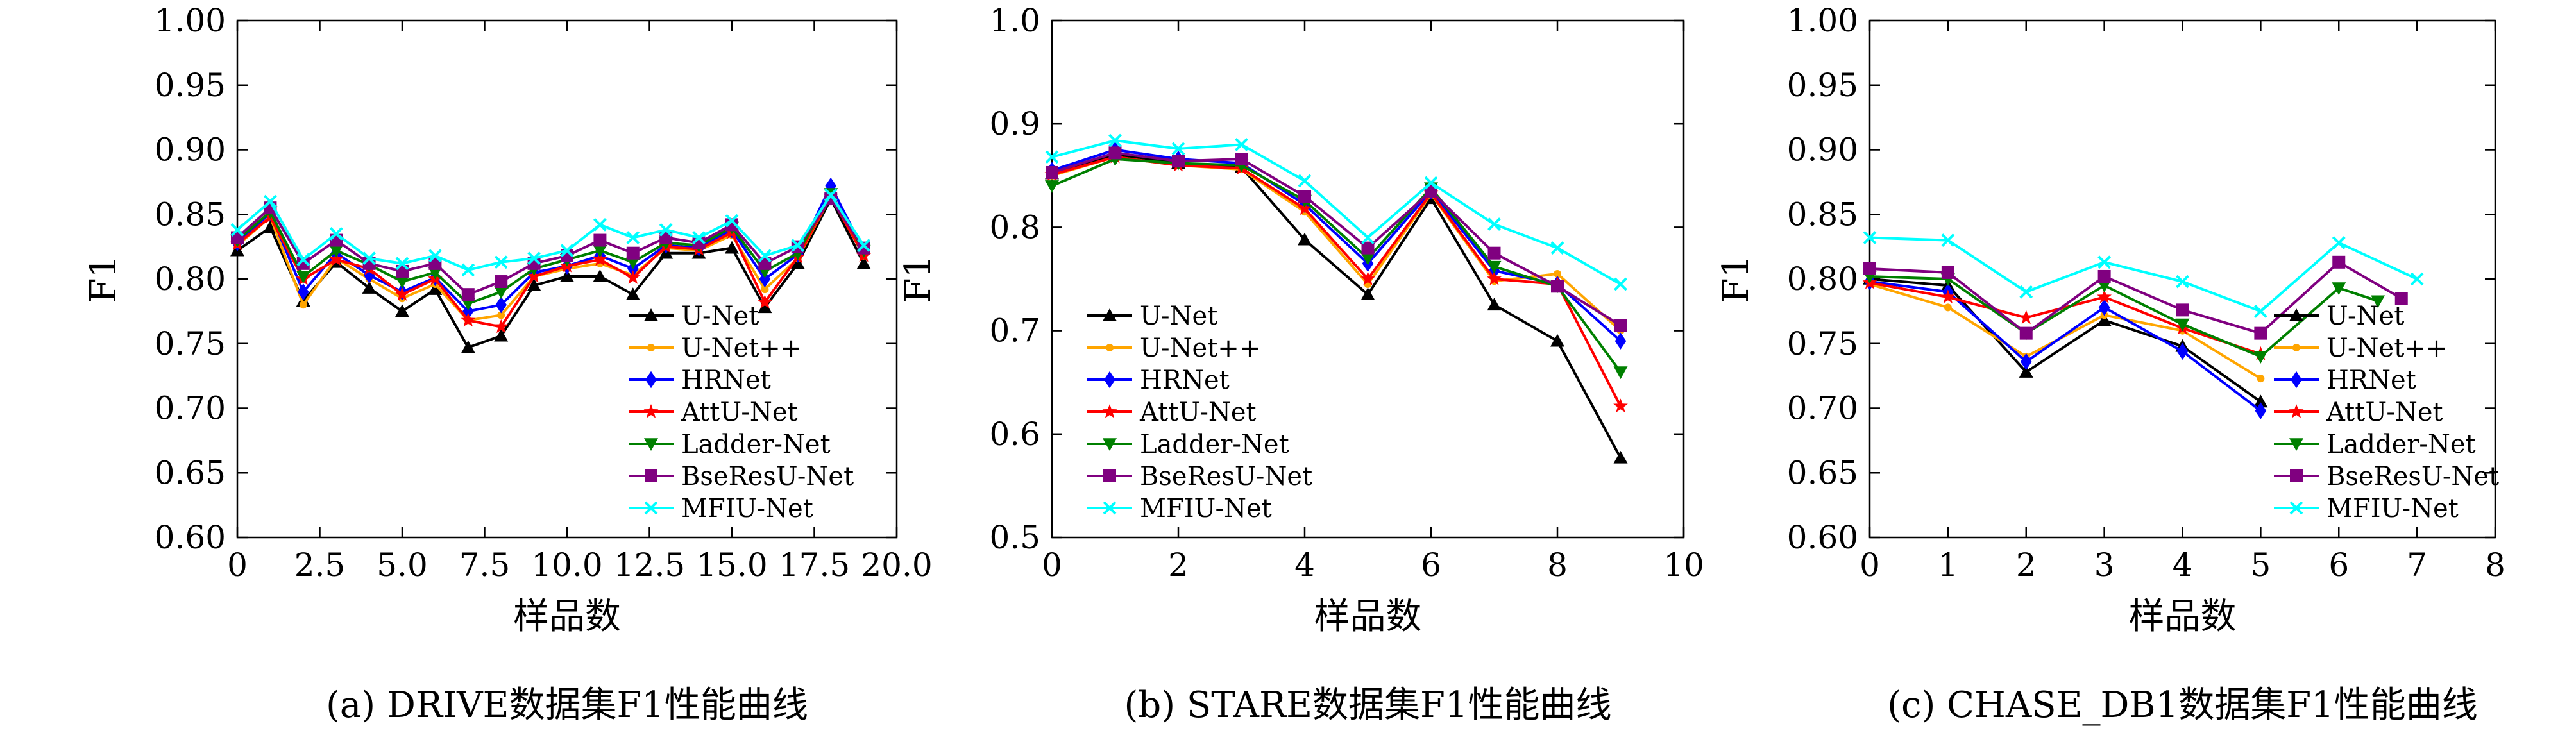  I want to click on x-tick-label: 10, so click(1683, 565).